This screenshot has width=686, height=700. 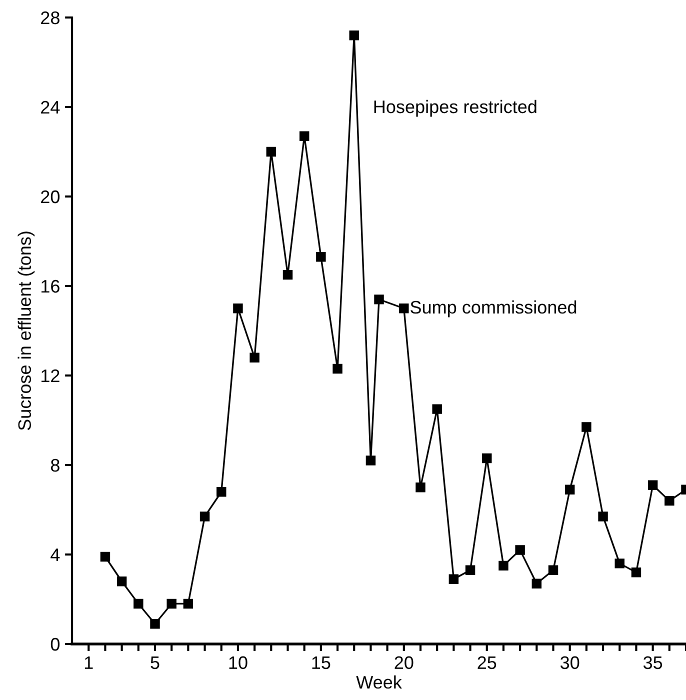 What do you see at coordinates (404, 663) in the screenshot?
I see `x-tick-label: 20` at bounding box center [404, 663].